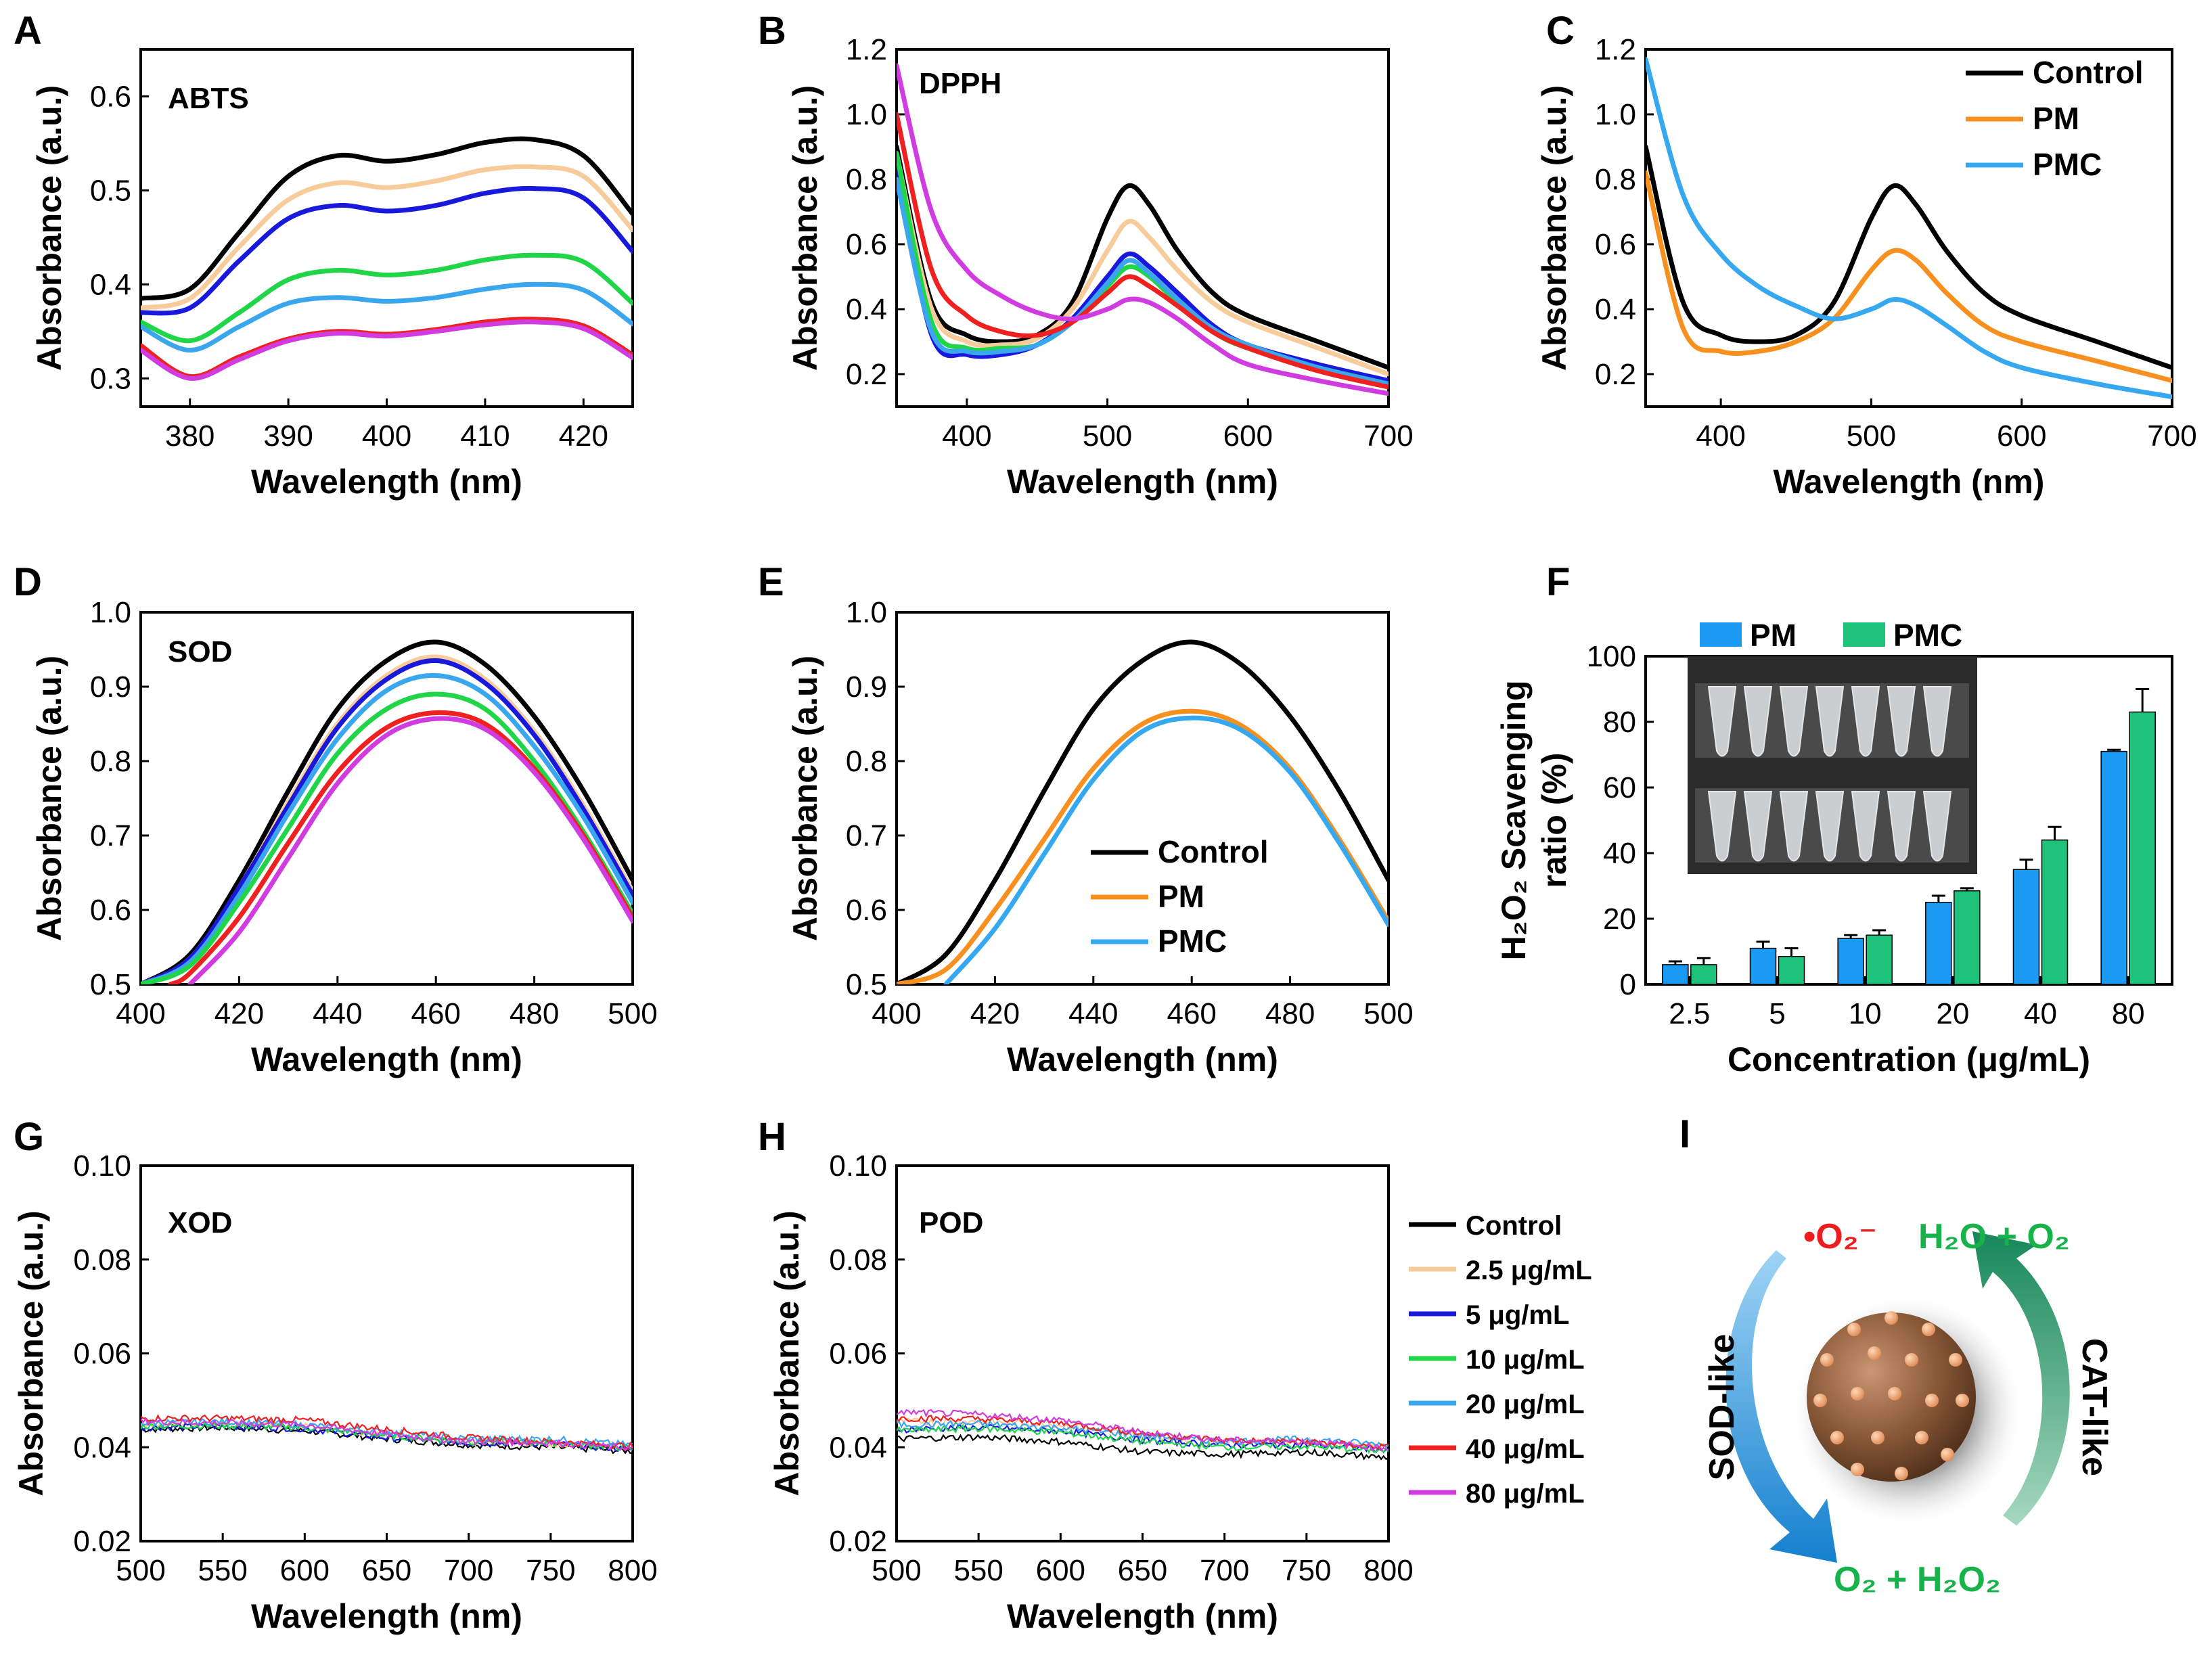 Image resolution: width=2212 pixels, height=1669 pixels. I want to click on legend-label: PM, so click(2056, 118).